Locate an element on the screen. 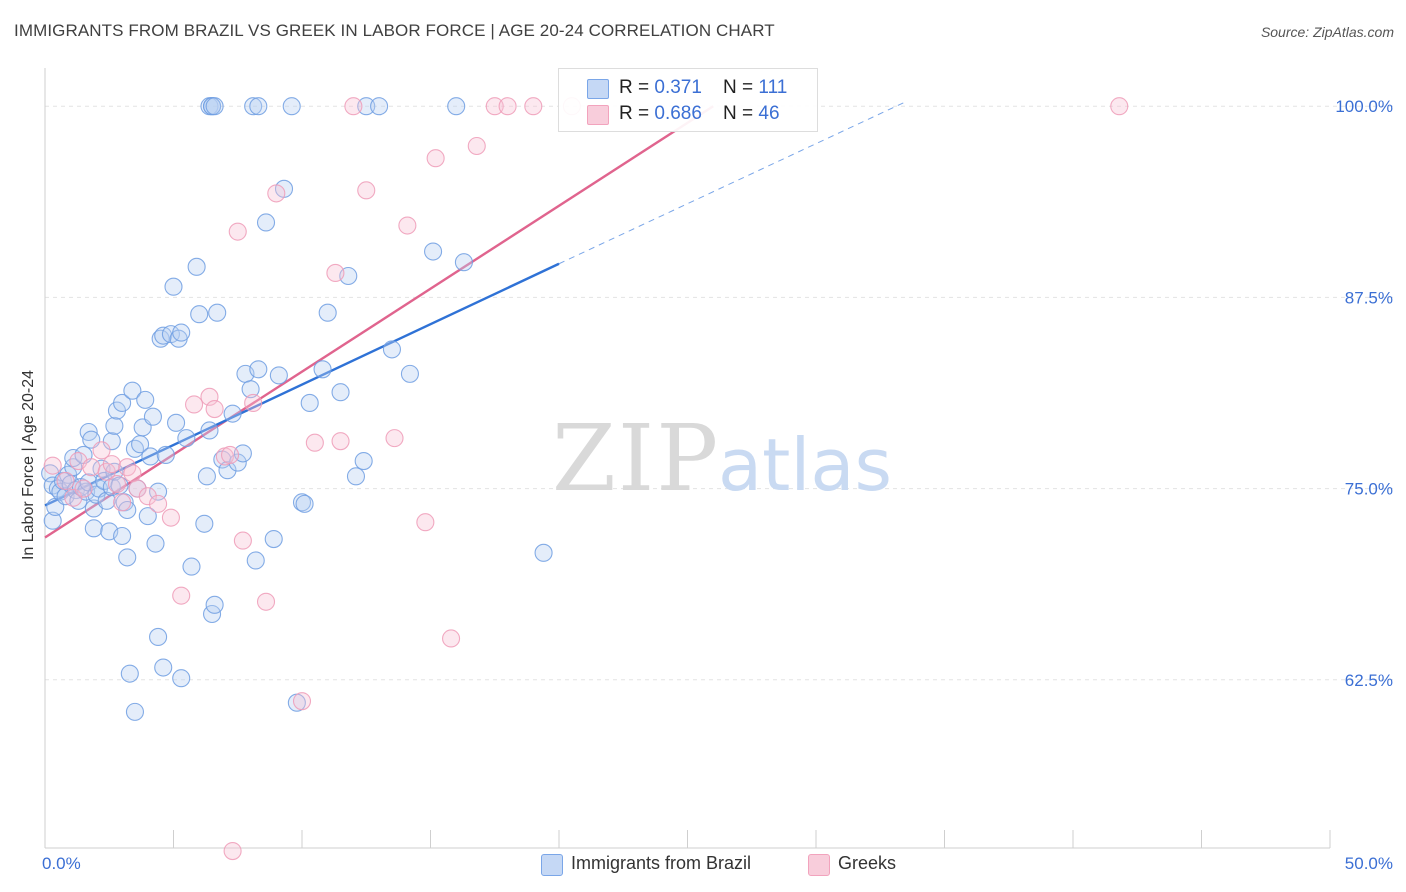 This screenshot has height=892, width=1406. legend-label-greeks: Greeks is located at coordinates (867, 863).